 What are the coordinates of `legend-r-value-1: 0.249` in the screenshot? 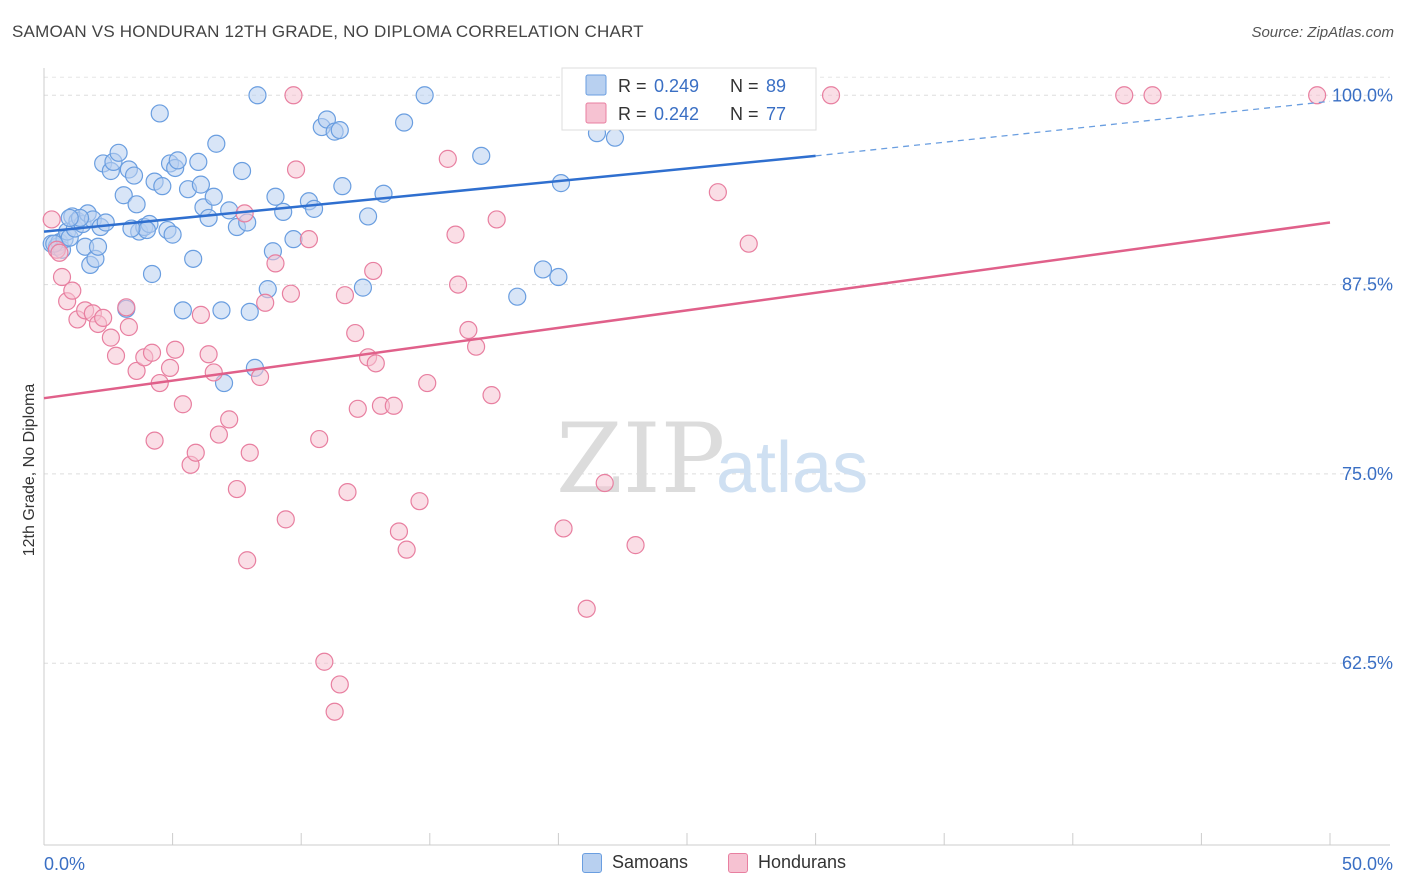 It's located at (676, 86).